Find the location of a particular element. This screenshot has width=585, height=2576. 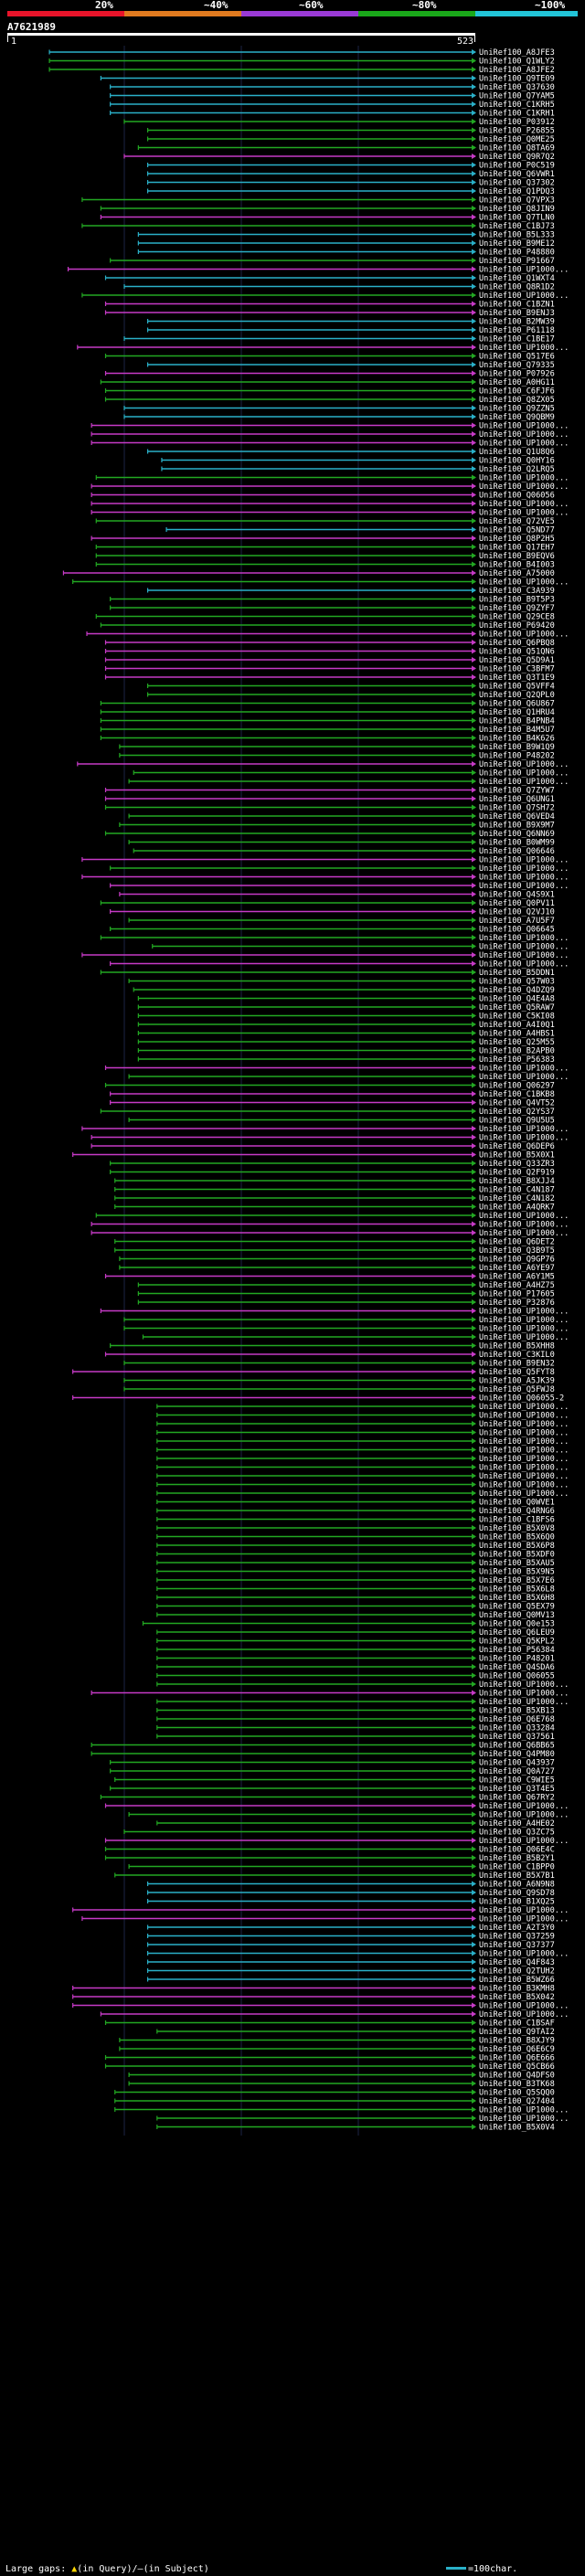

hit-row: UniRef100_Q8R1D2 is located at coordinates (339, 287).